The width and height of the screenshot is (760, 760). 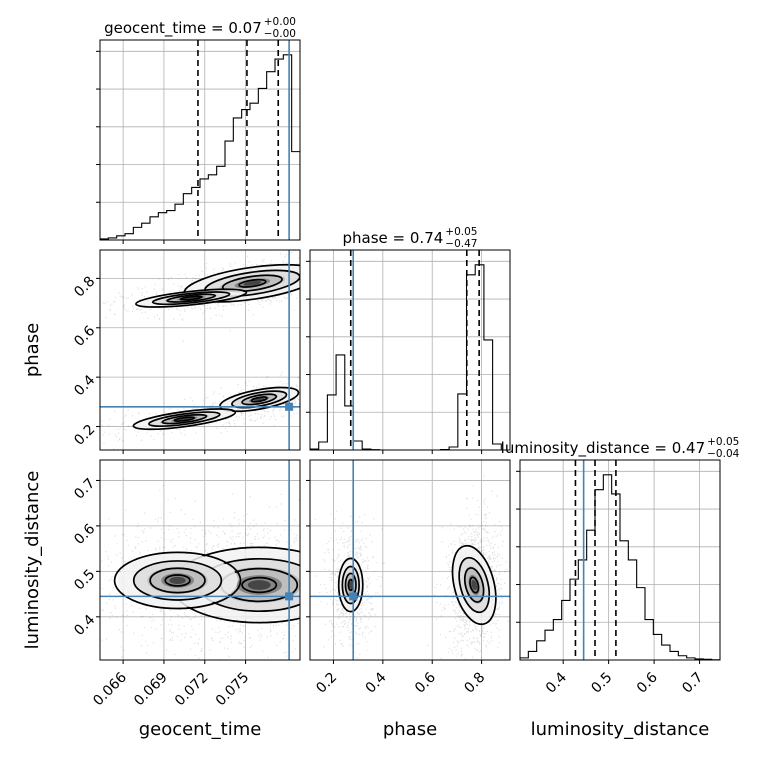 I want to click on tick-label-y: 0.8, so click(x=84, y=286).